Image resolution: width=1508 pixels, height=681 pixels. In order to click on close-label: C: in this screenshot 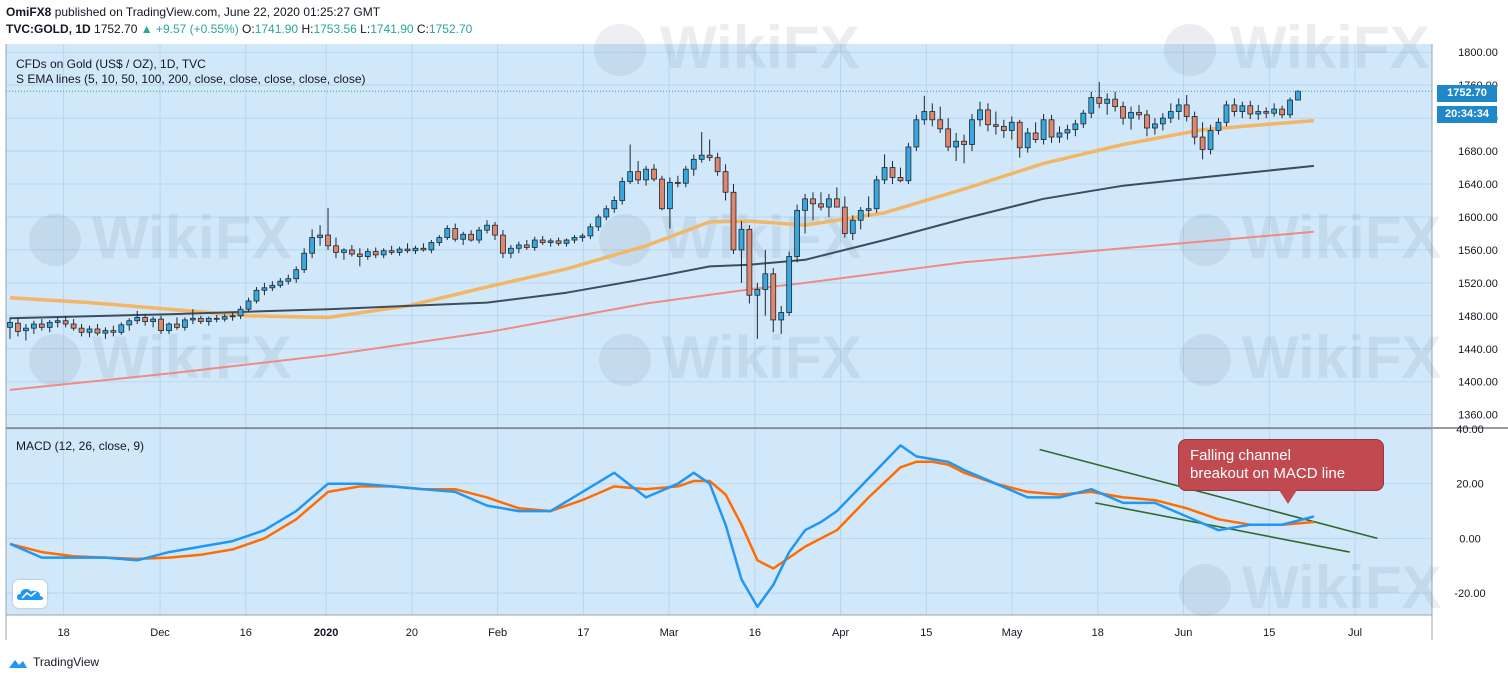, I will do `click(422, 29)`.